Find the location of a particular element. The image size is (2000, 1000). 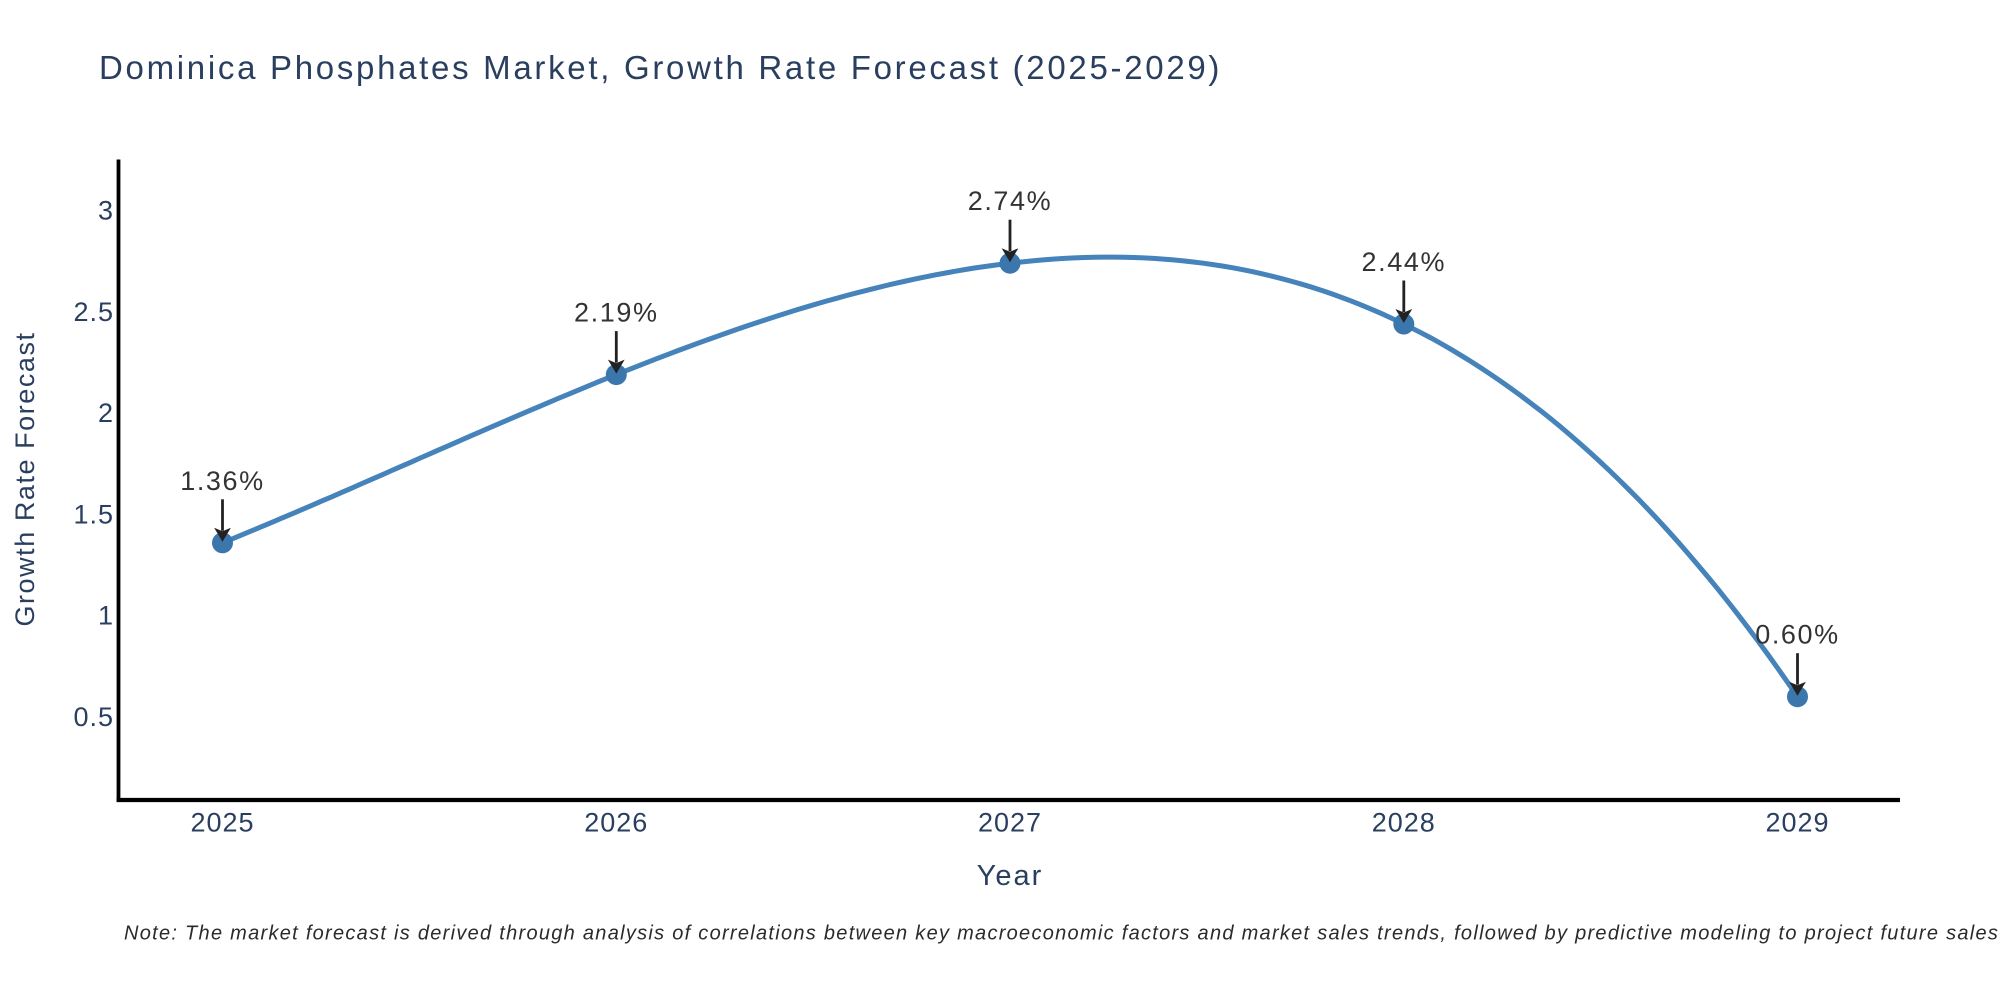

svg-text: 2.19% is located at coordinates (616, 313).